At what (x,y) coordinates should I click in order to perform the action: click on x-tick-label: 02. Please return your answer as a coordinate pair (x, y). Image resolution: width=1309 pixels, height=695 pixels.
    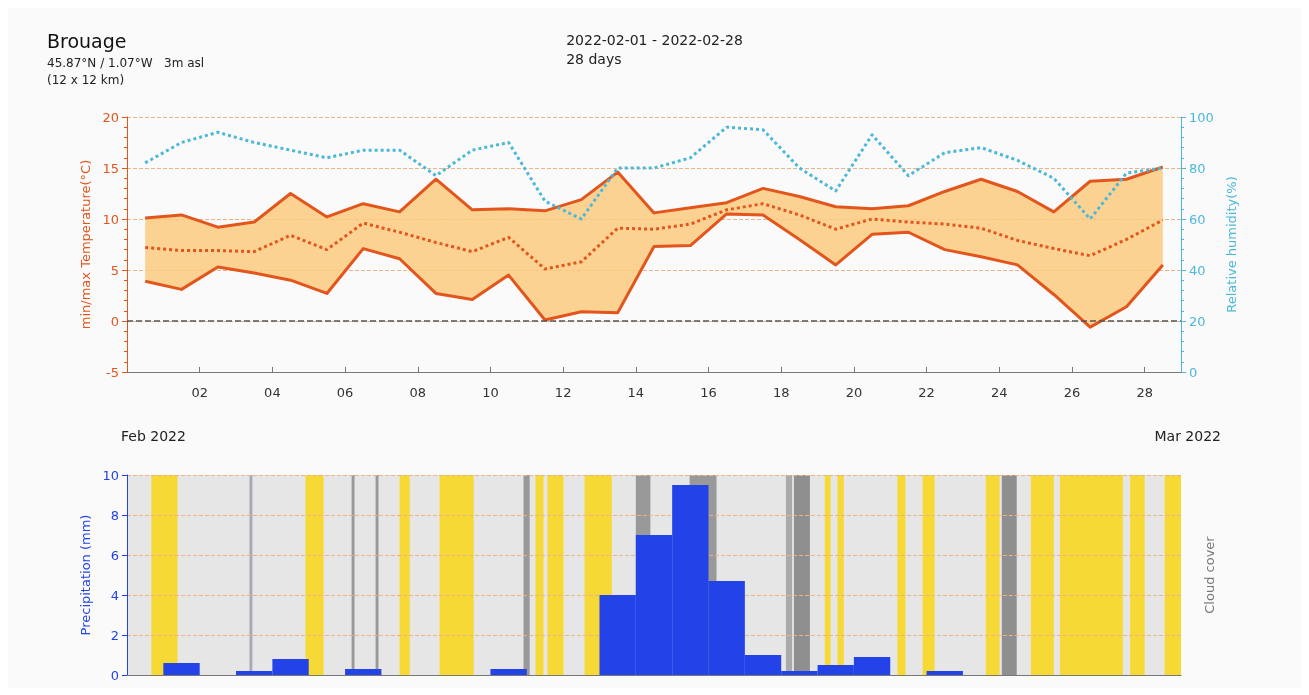
    Looking at the image, I should click on (199, 392).